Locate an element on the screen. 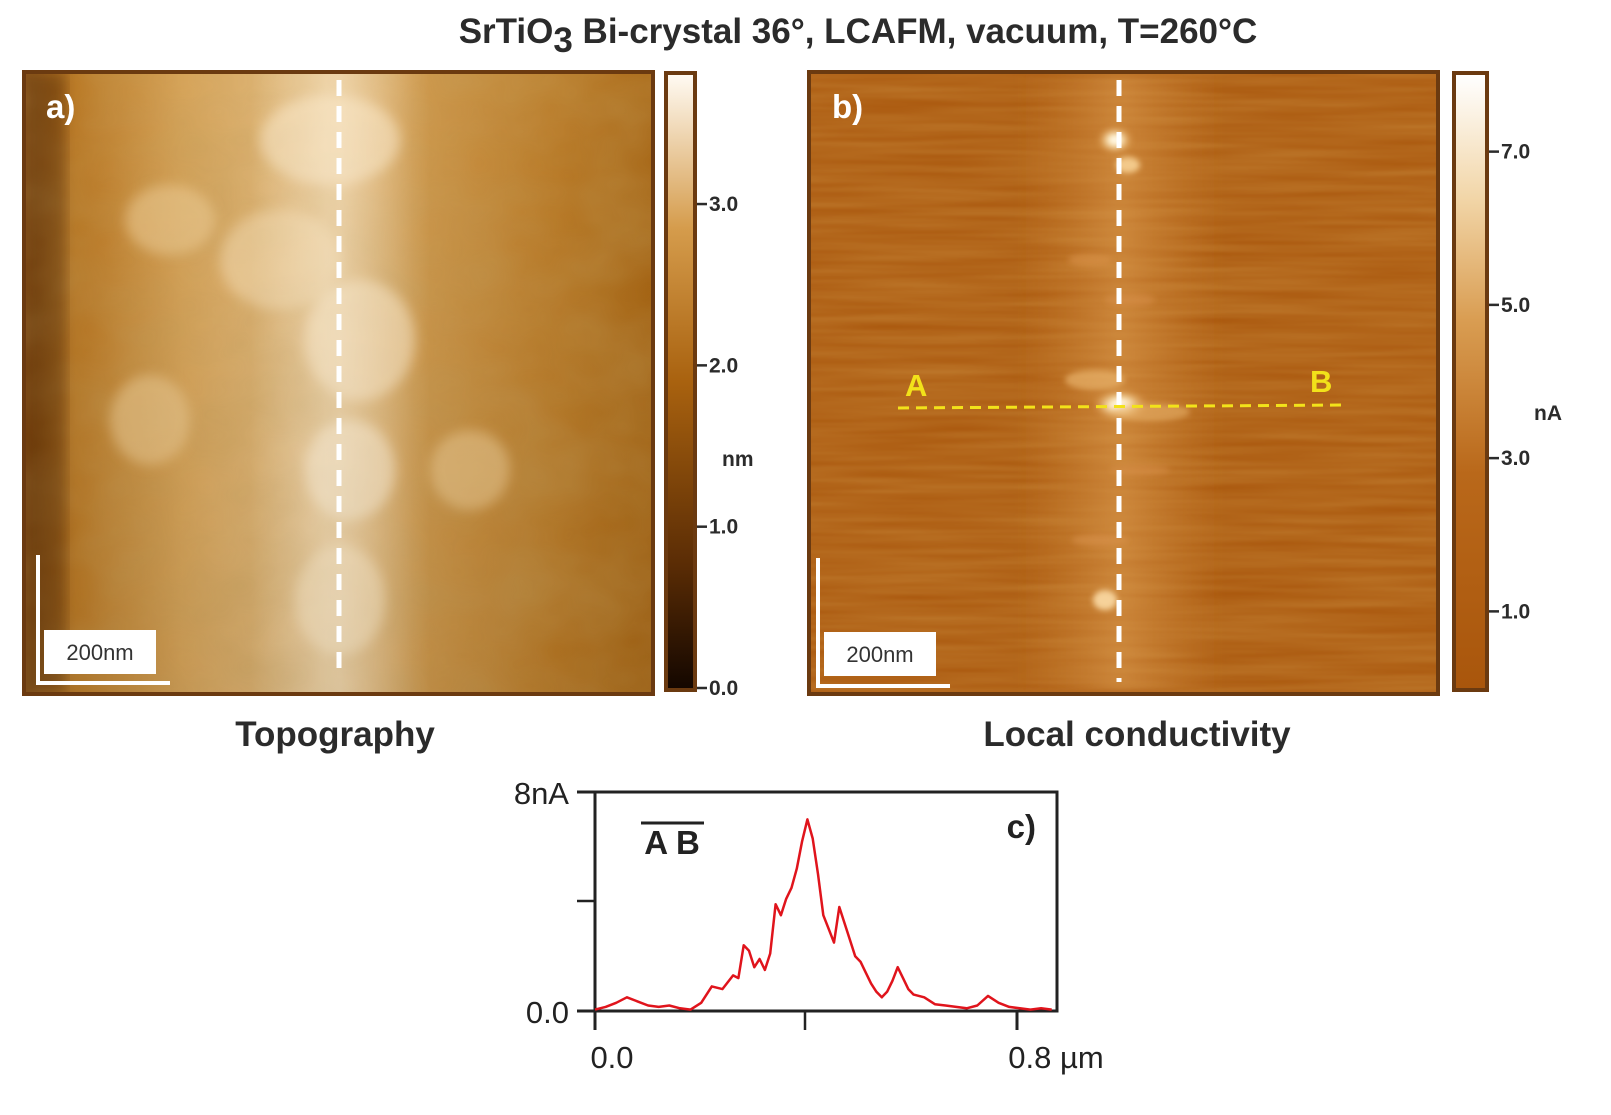 This screenshot has height=1115, width=1611. colorbar-nm: 3.0 2.0 1.0 0.0 nm is located at coordinates (709, 385).